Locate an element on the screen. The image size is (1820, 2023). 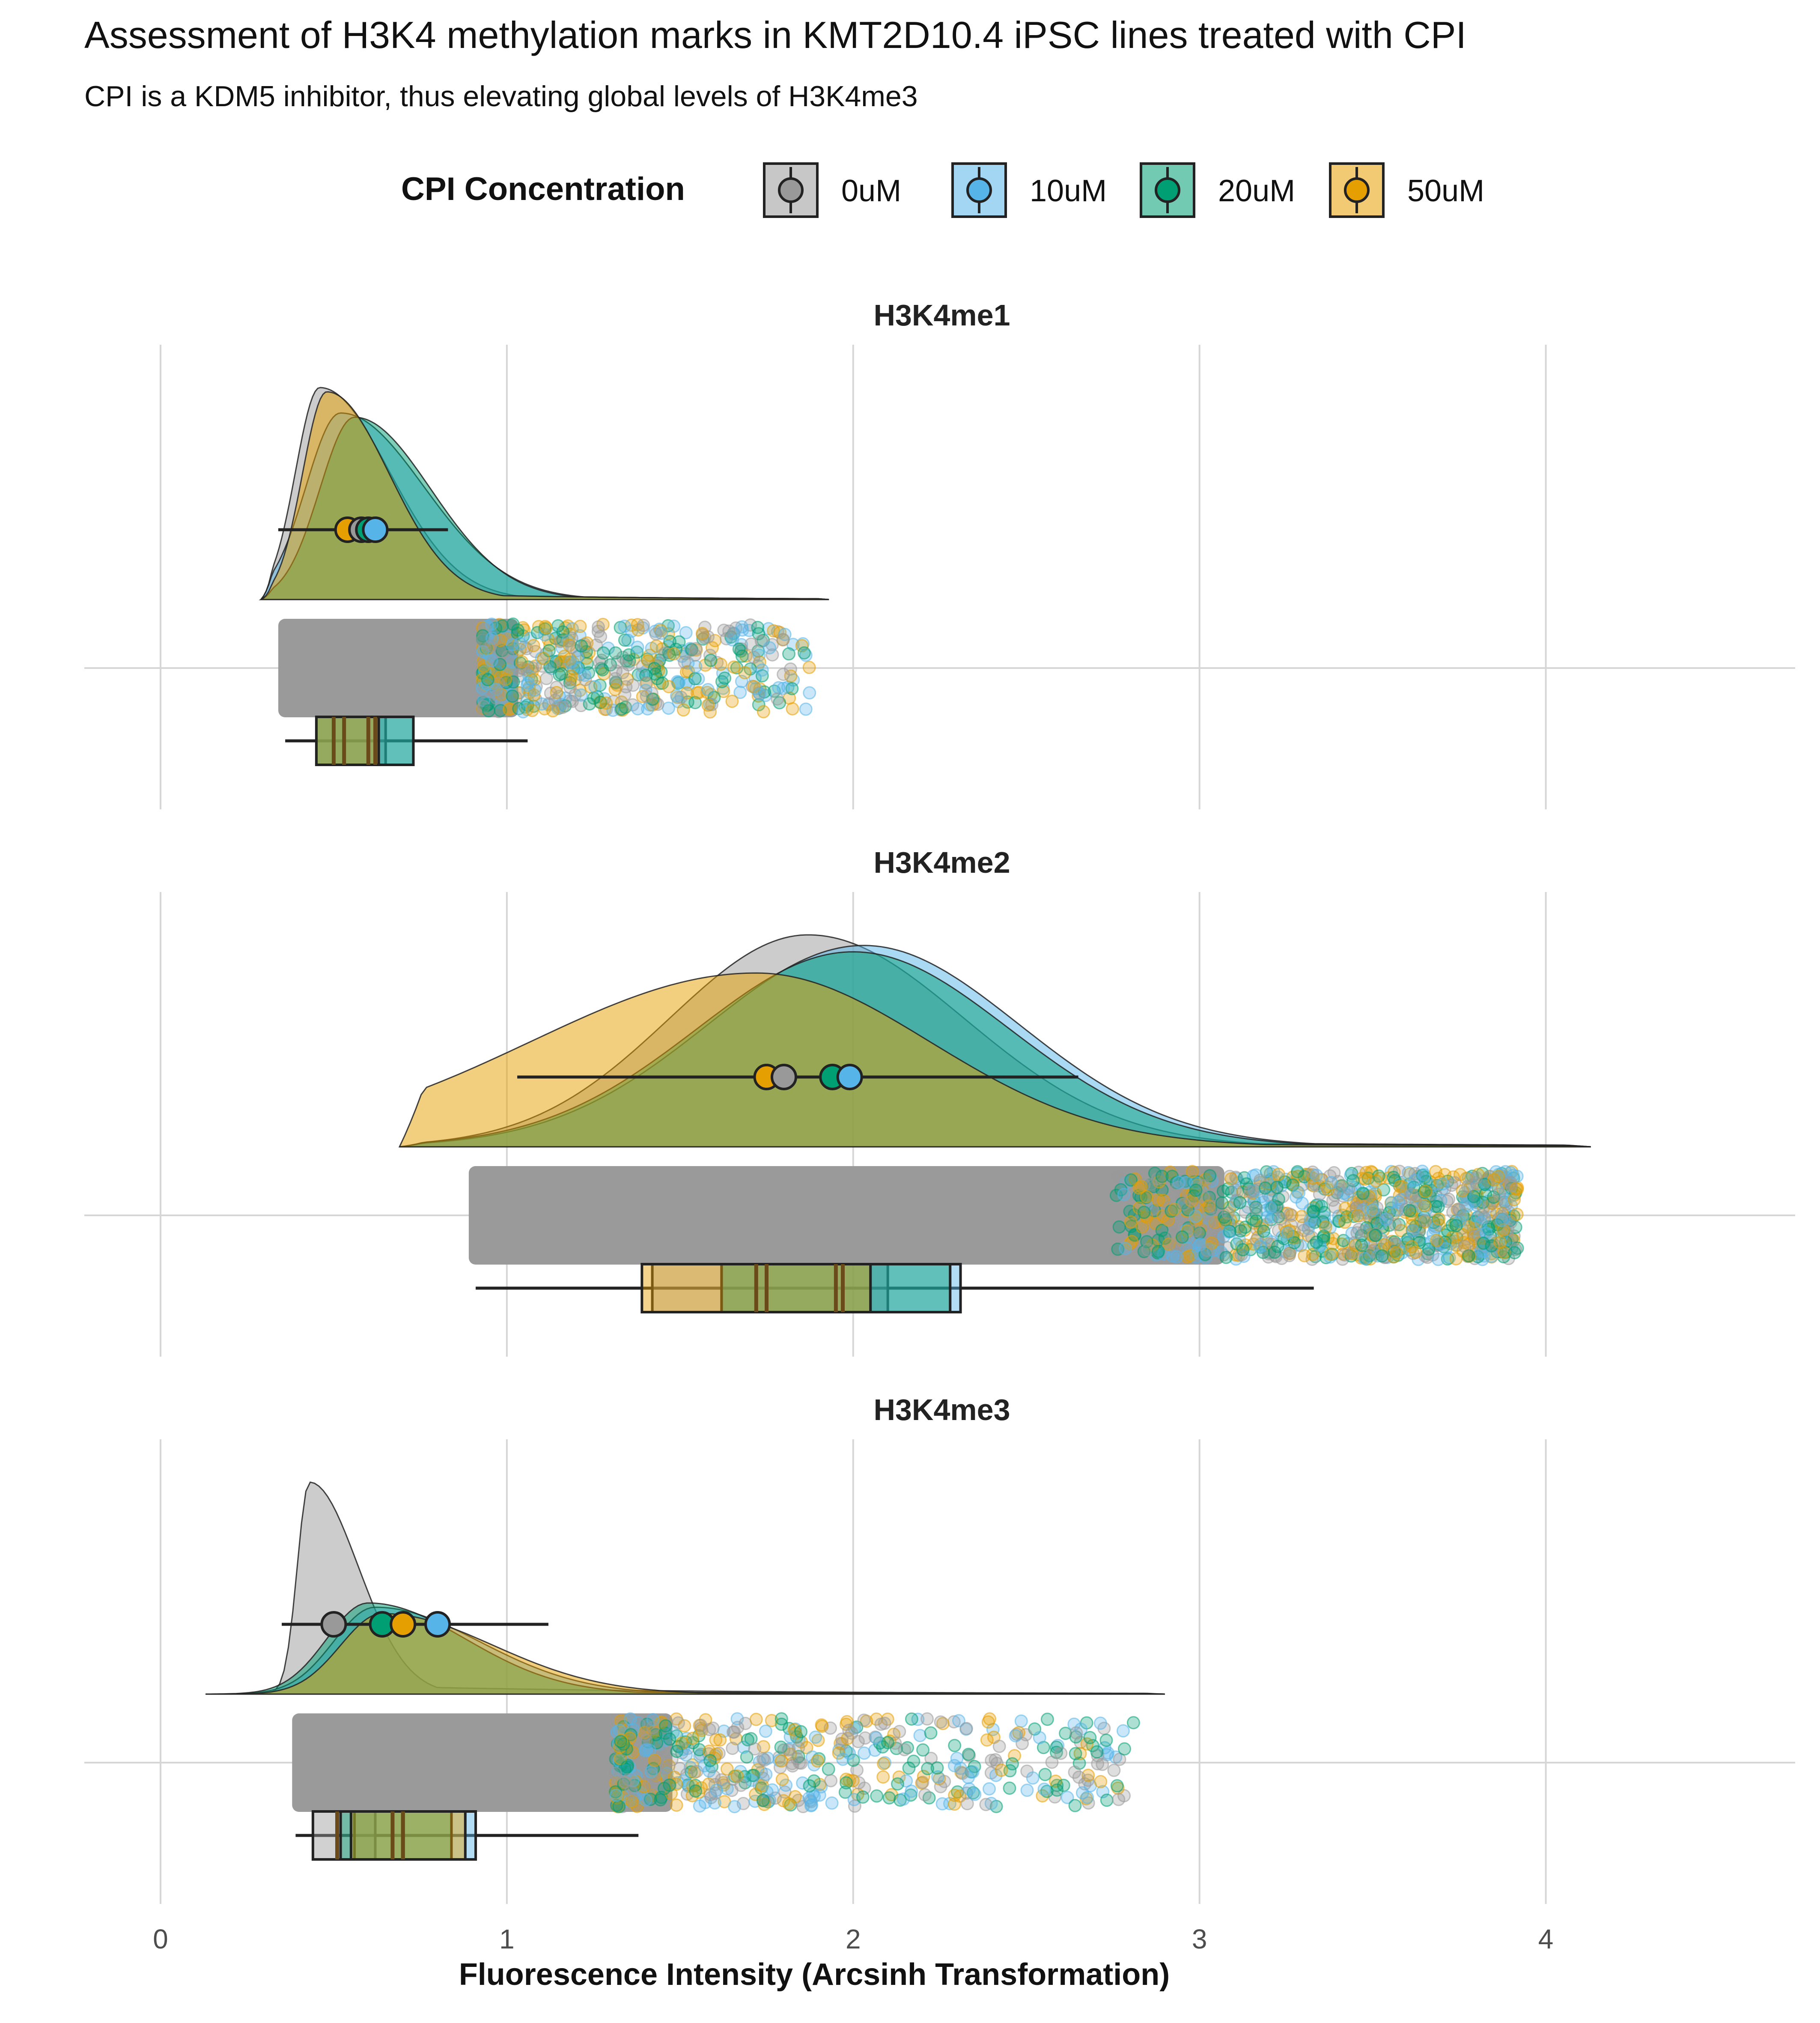
facet-title: H3K4me2 is located at coordinates (942, 862).